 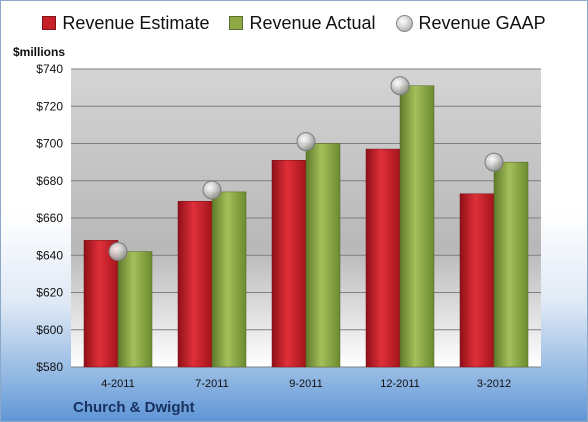 What do you see at coordinates (482, 22) in the screenshot?
I see `legend-label-gaap: Revenue GAAP` at bounding box center [482, 22].